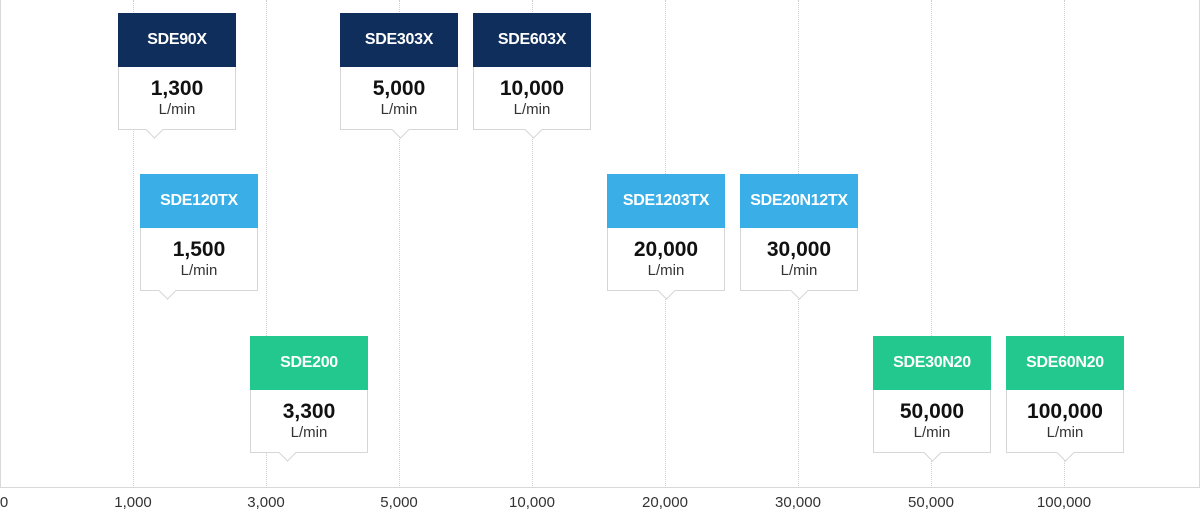 This screenshot has height=515, width=1200. I want to click on model-value-box: 1,300 L/min, so click(177, 103).